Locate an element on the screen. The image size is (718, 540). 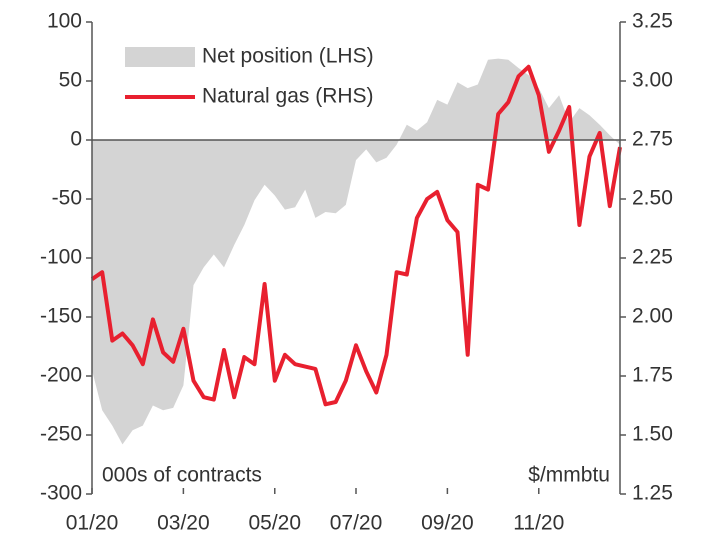
y-tick-label: 0 is located at coordinates (76, 139).